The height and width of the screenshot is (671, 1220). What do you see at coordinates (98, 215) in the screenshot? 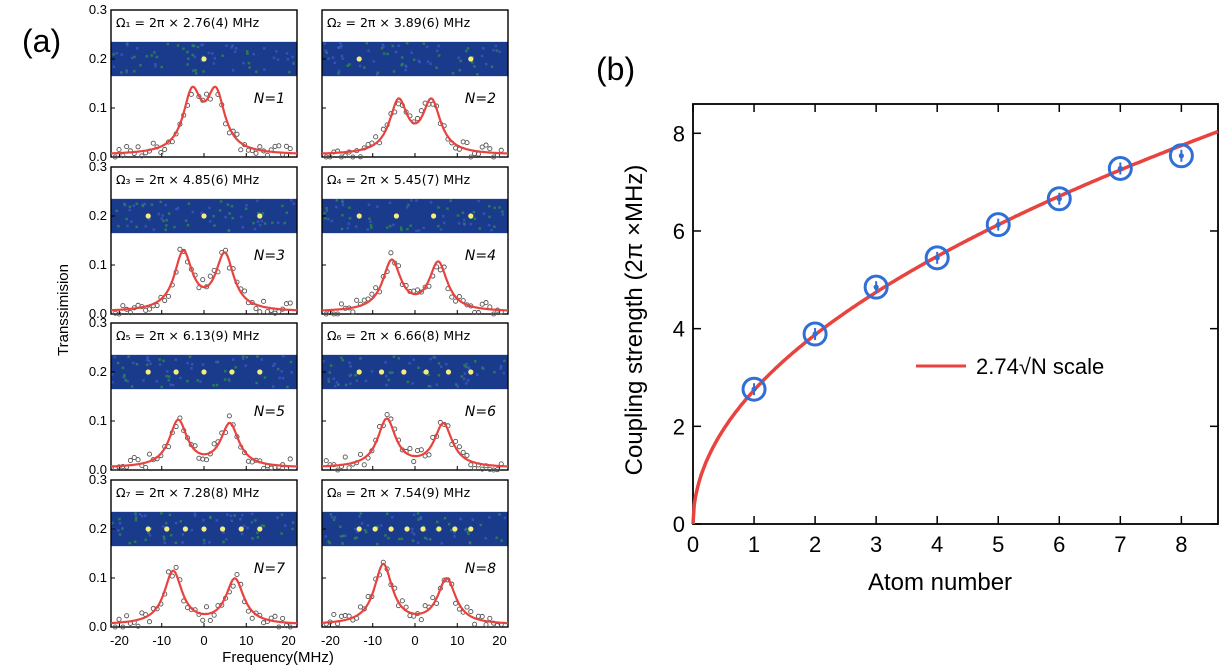
I see `y-tick-label: 0.2` at bounding box center [98, 215].